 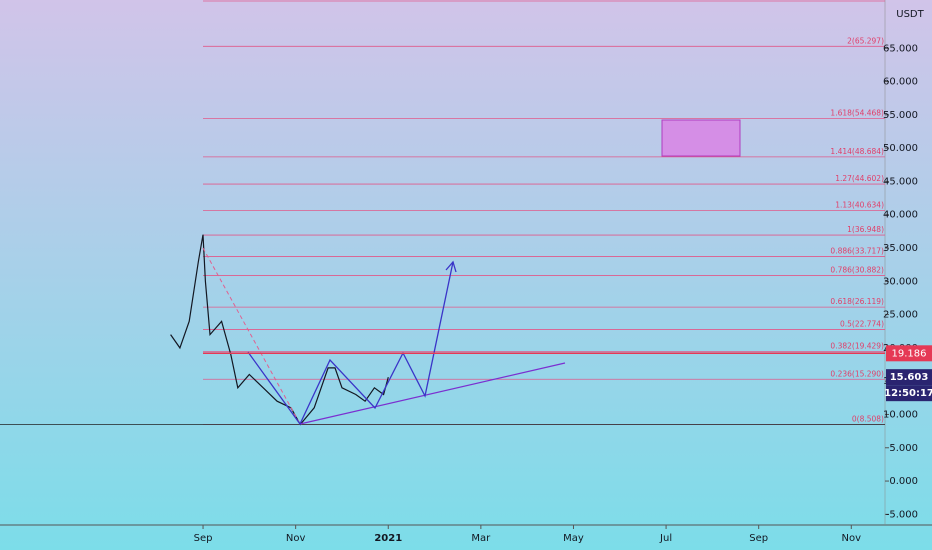 I want to click on x-tick-label: Jul, so click(x=665, y=538).